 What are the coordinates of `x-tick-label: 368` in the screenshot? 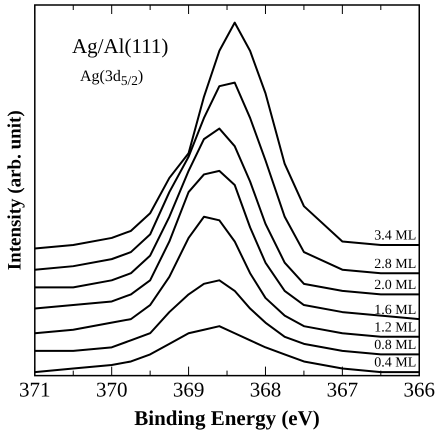 It's located at (266, 390).